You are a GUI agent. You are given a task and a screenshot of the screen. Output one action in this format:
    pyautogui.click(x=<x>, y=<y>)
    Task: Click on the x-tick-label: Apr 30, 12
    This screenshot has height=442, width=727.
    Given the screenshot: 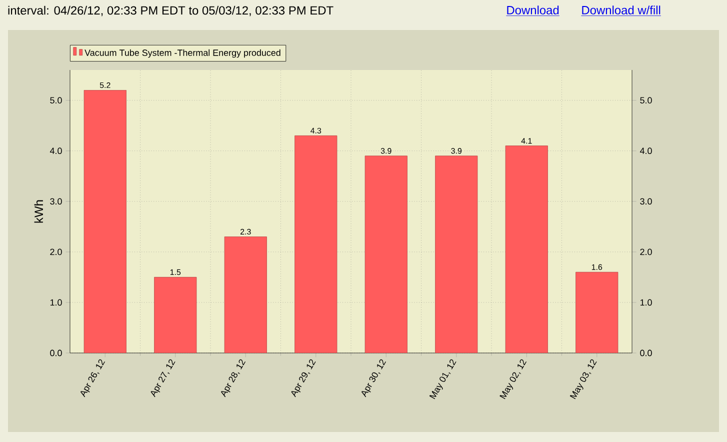 What is the action you would take?
    pyautogui.click(x=374, y=378)
    